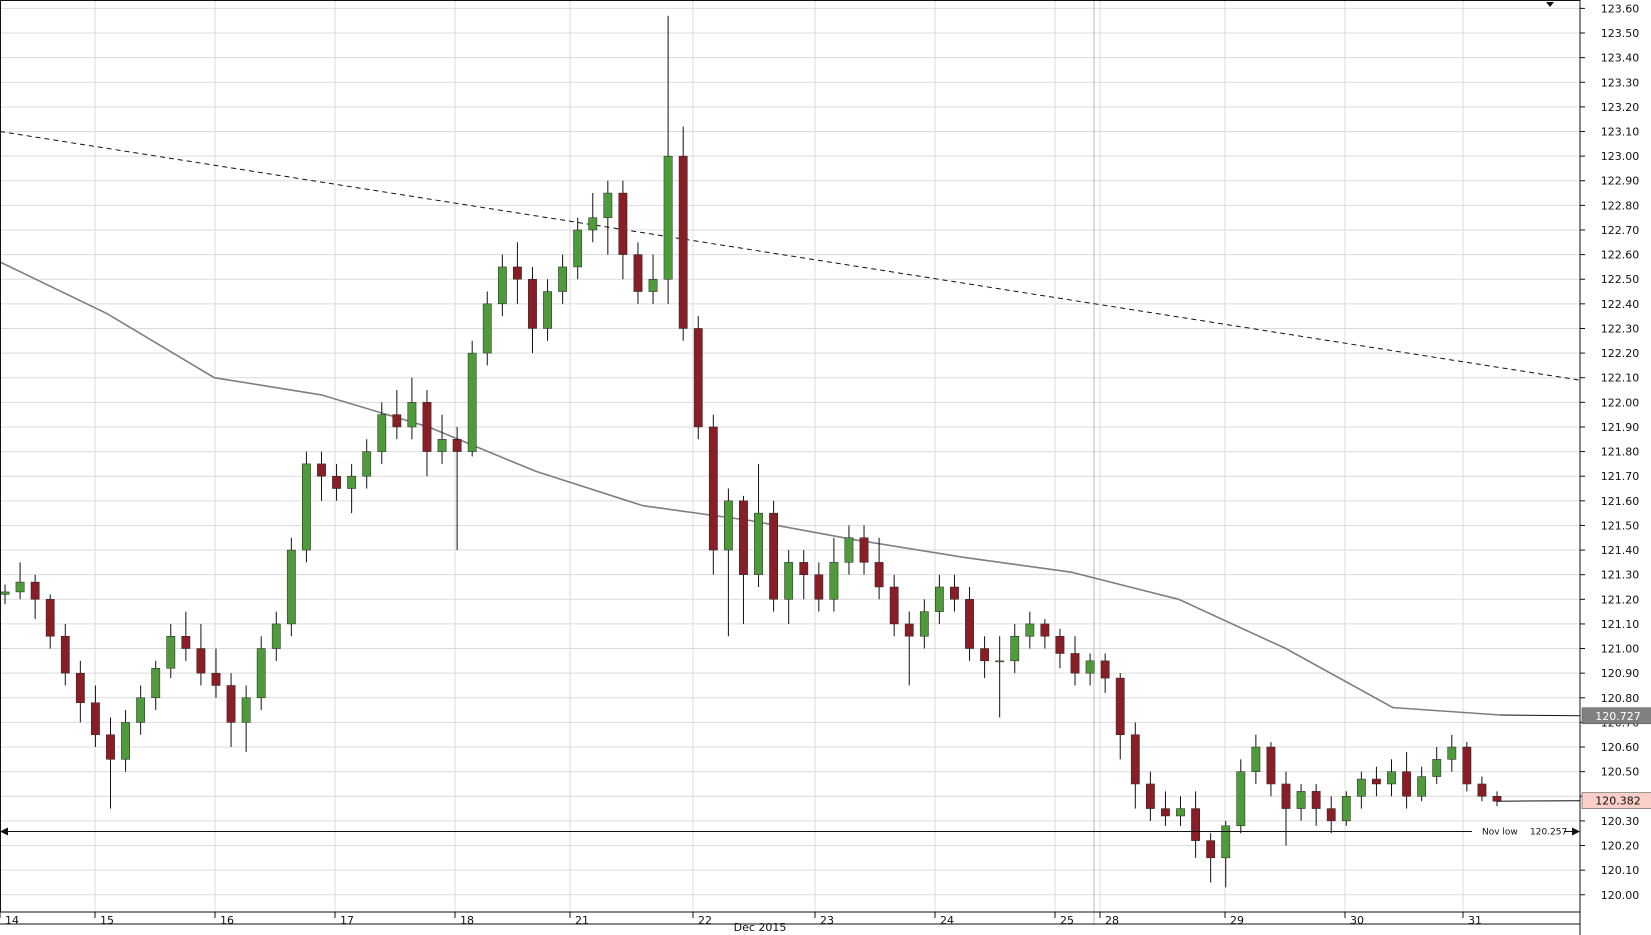 This screenshot has width=1651, height=935. Describe the element at coordinates (1620, 156) in the screenshot. I see `y-tick-label: 123.00` at that location.